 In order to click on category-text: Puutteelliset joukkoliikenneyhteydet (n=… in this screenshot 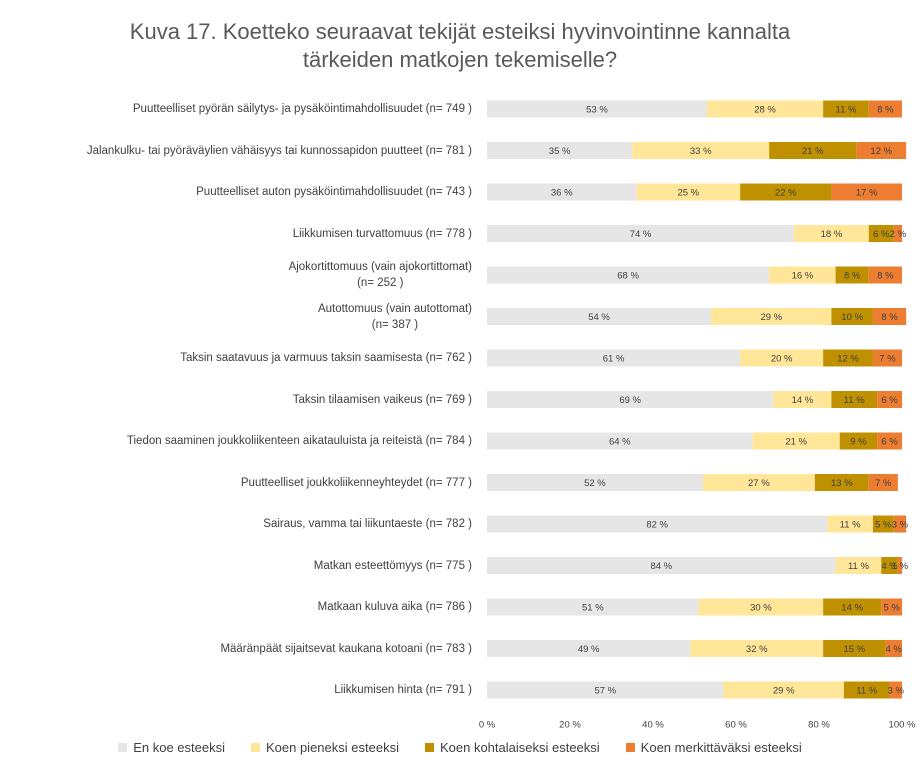, I will do `click(356, 482)`.